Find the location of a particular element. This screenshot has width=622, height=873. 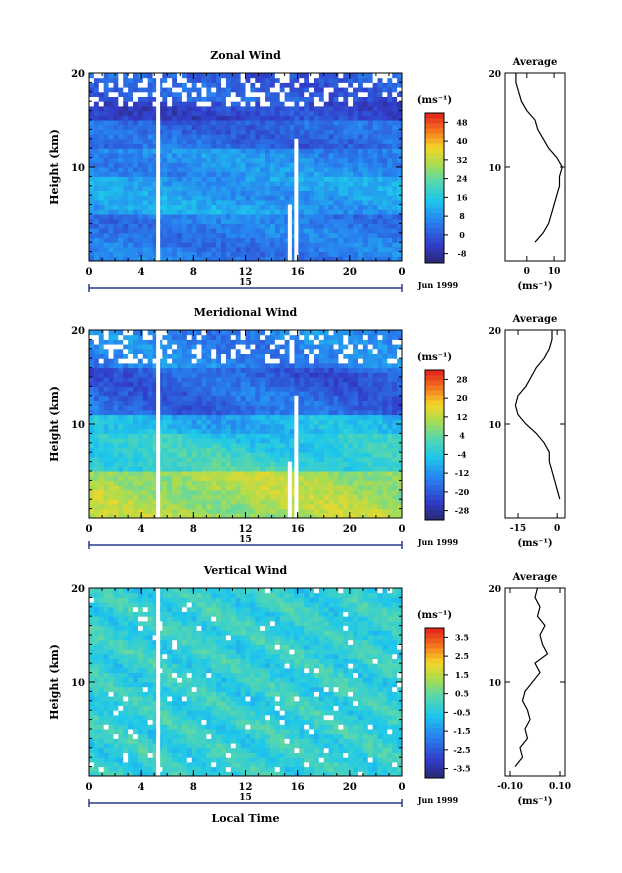

colorbar-tick-label: -1.5 is located at coordinates (461, 731).